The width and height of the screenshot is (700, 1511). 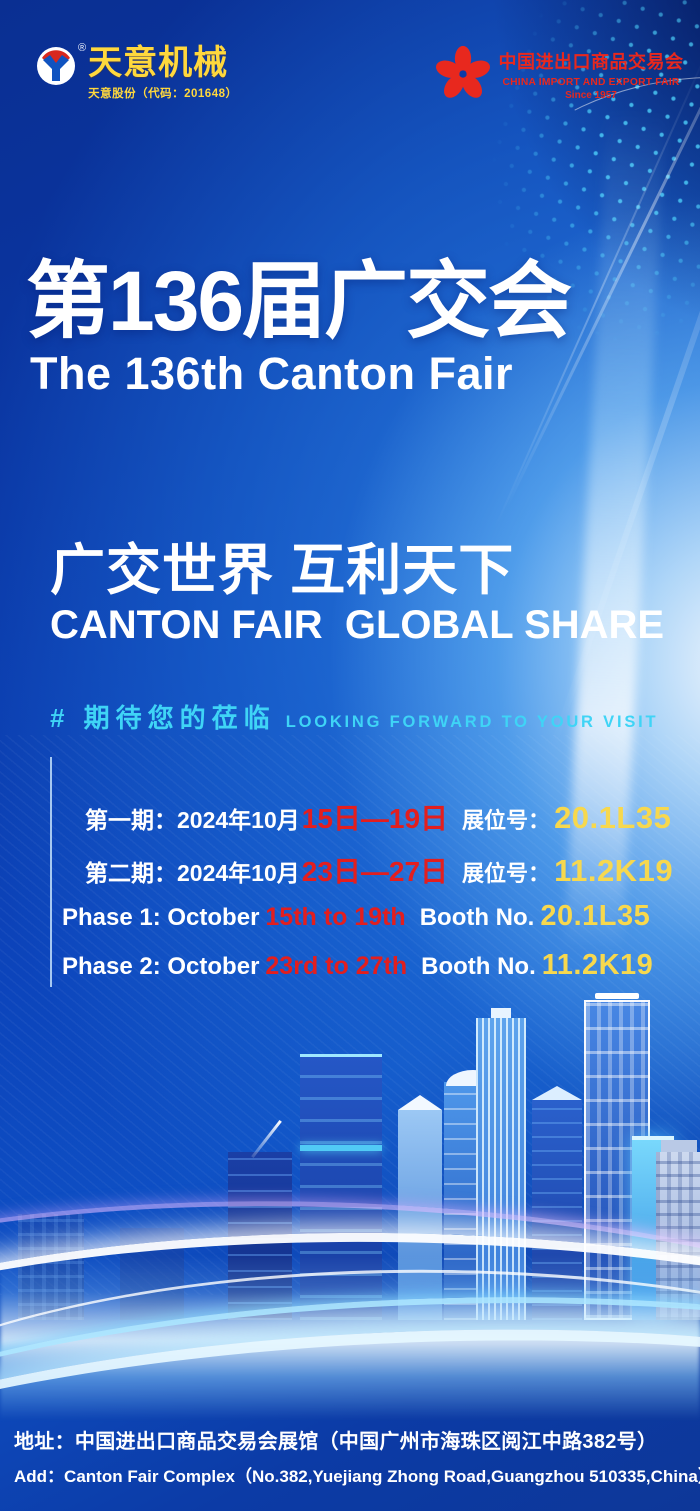 I want to click on fair-since: Since 1957, so click(x=591, y=95).